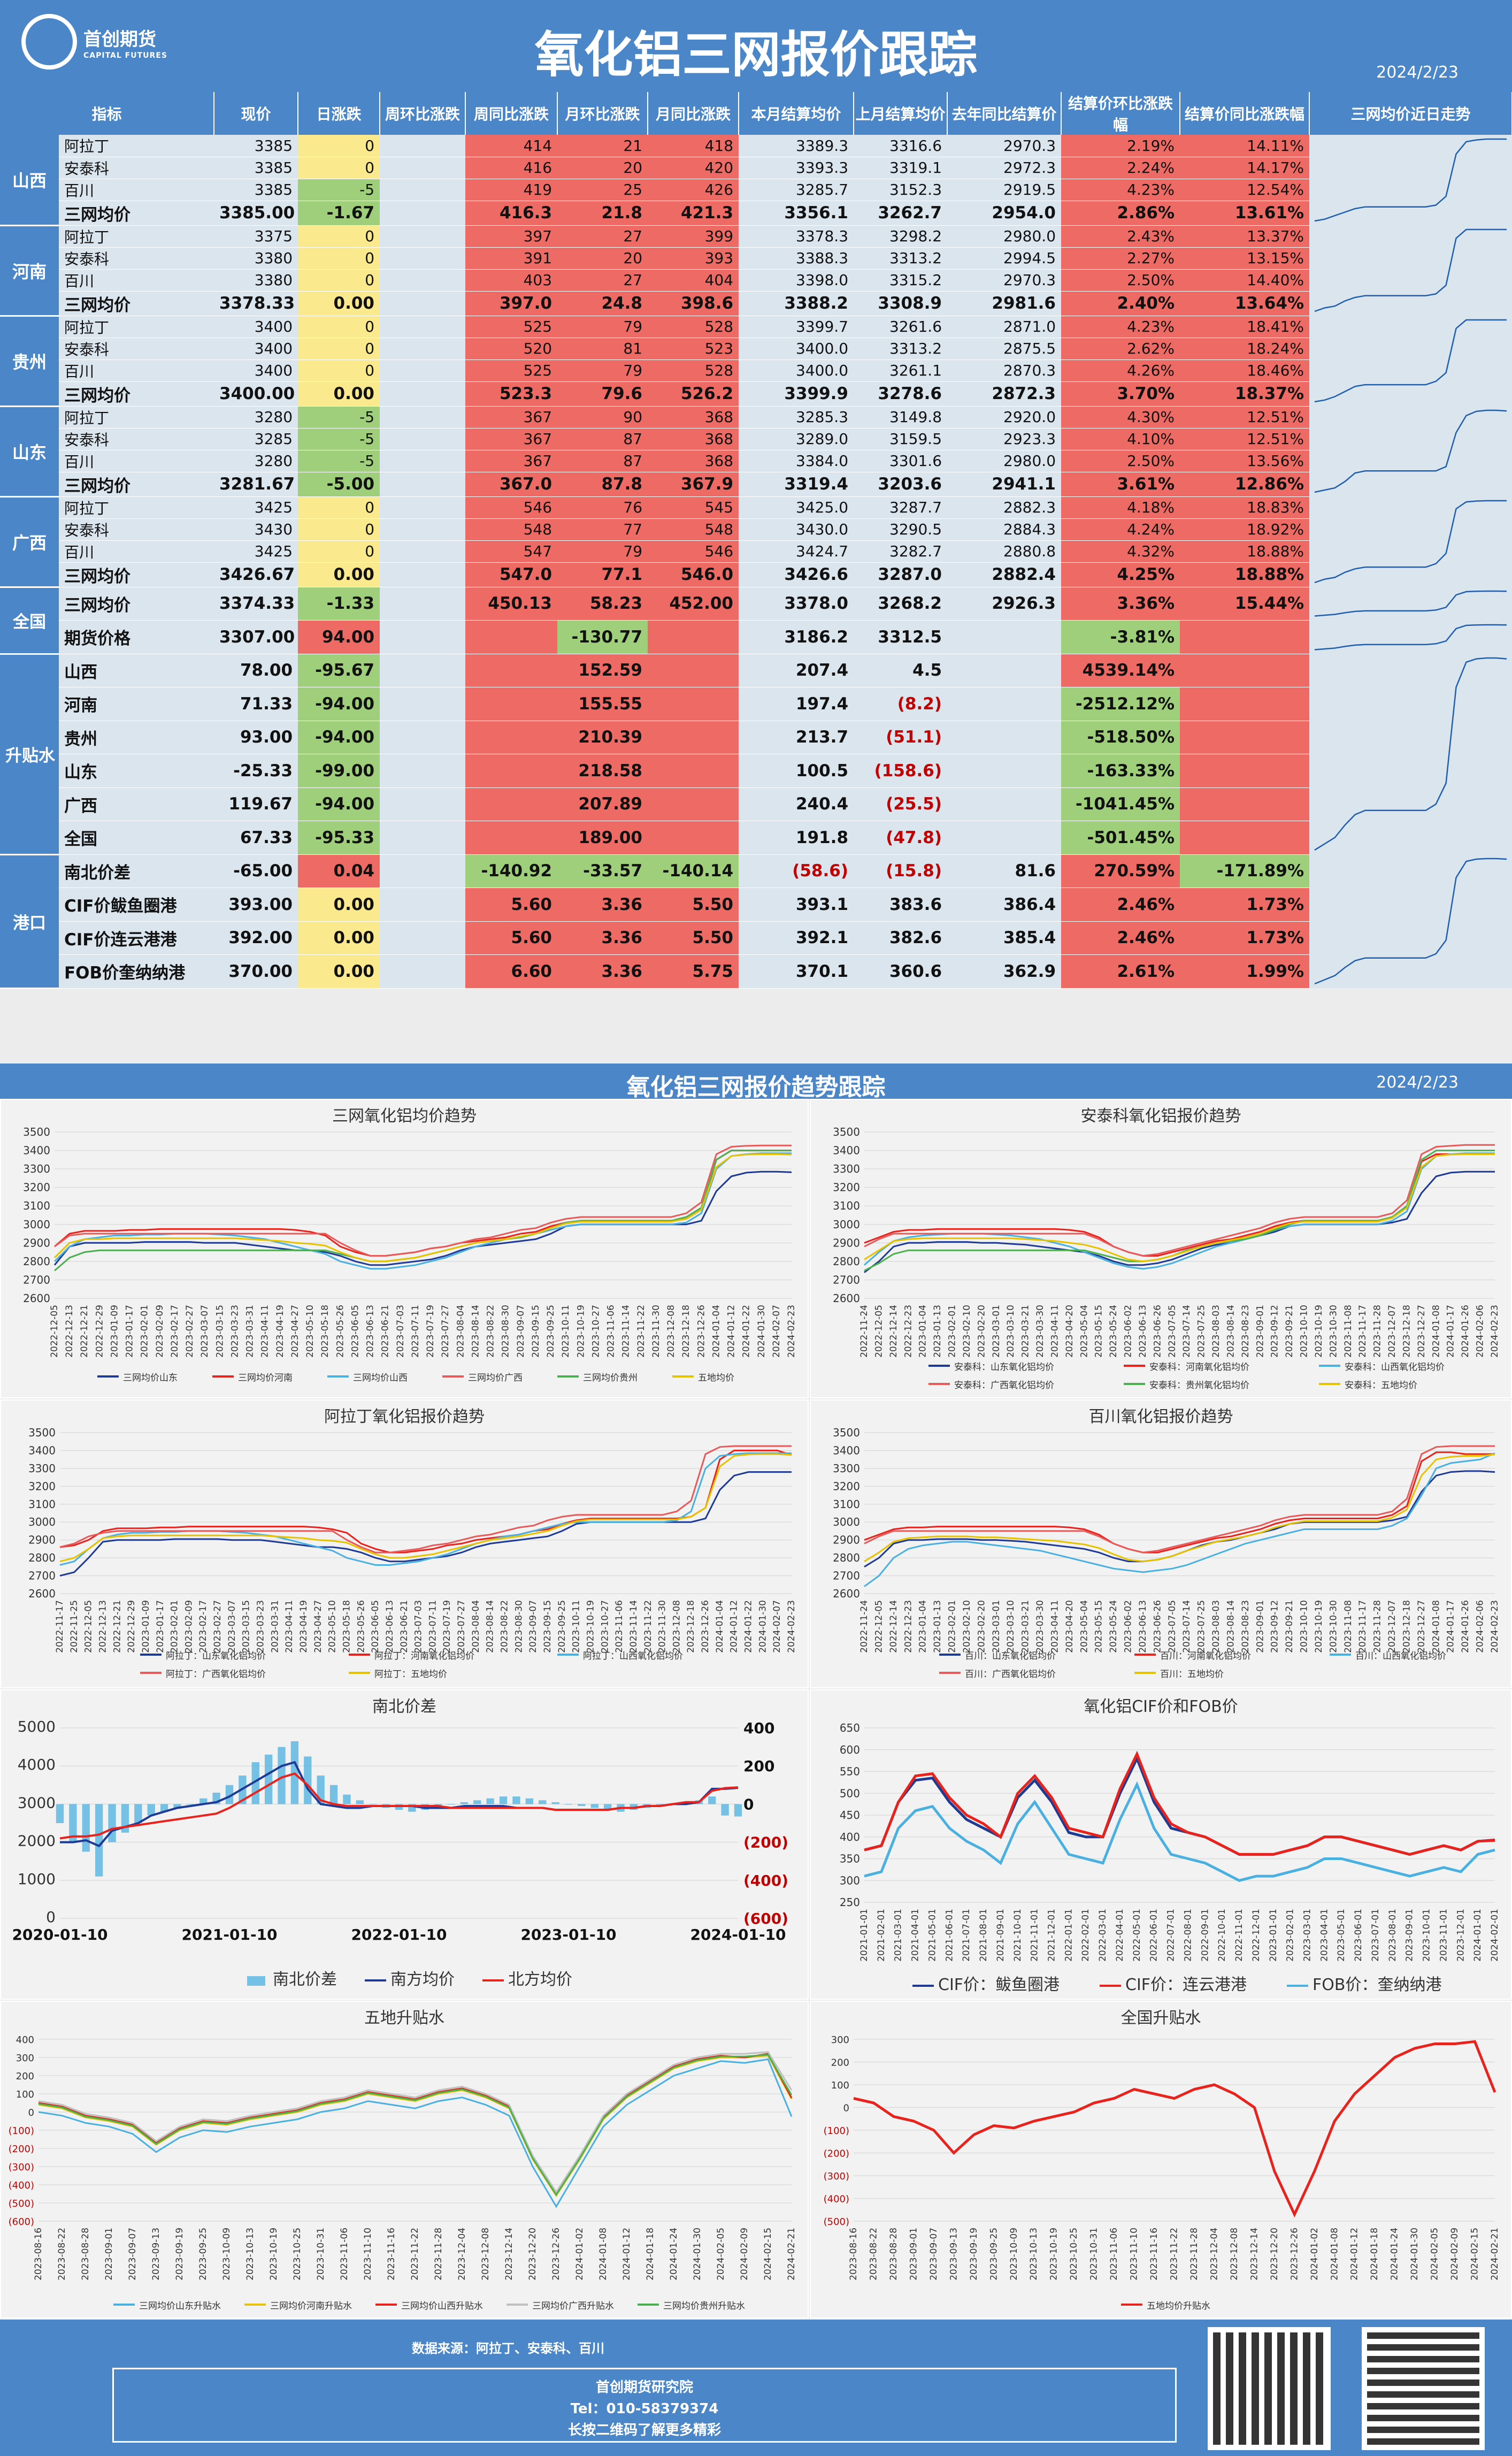  Describe the element at coordinates (25, 2076) in the screenshot. I see `y-tick-label: 200` at that location.